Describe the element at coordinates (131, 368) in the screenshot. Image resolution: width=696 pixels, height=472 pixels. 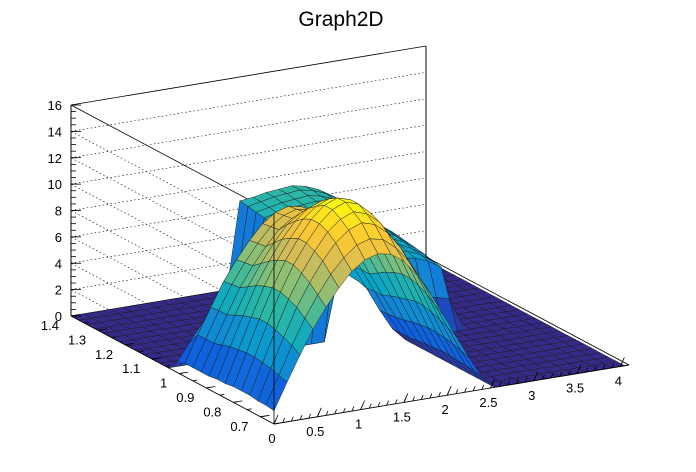
I see `y-axis-tick-label: 1.1` at that location.